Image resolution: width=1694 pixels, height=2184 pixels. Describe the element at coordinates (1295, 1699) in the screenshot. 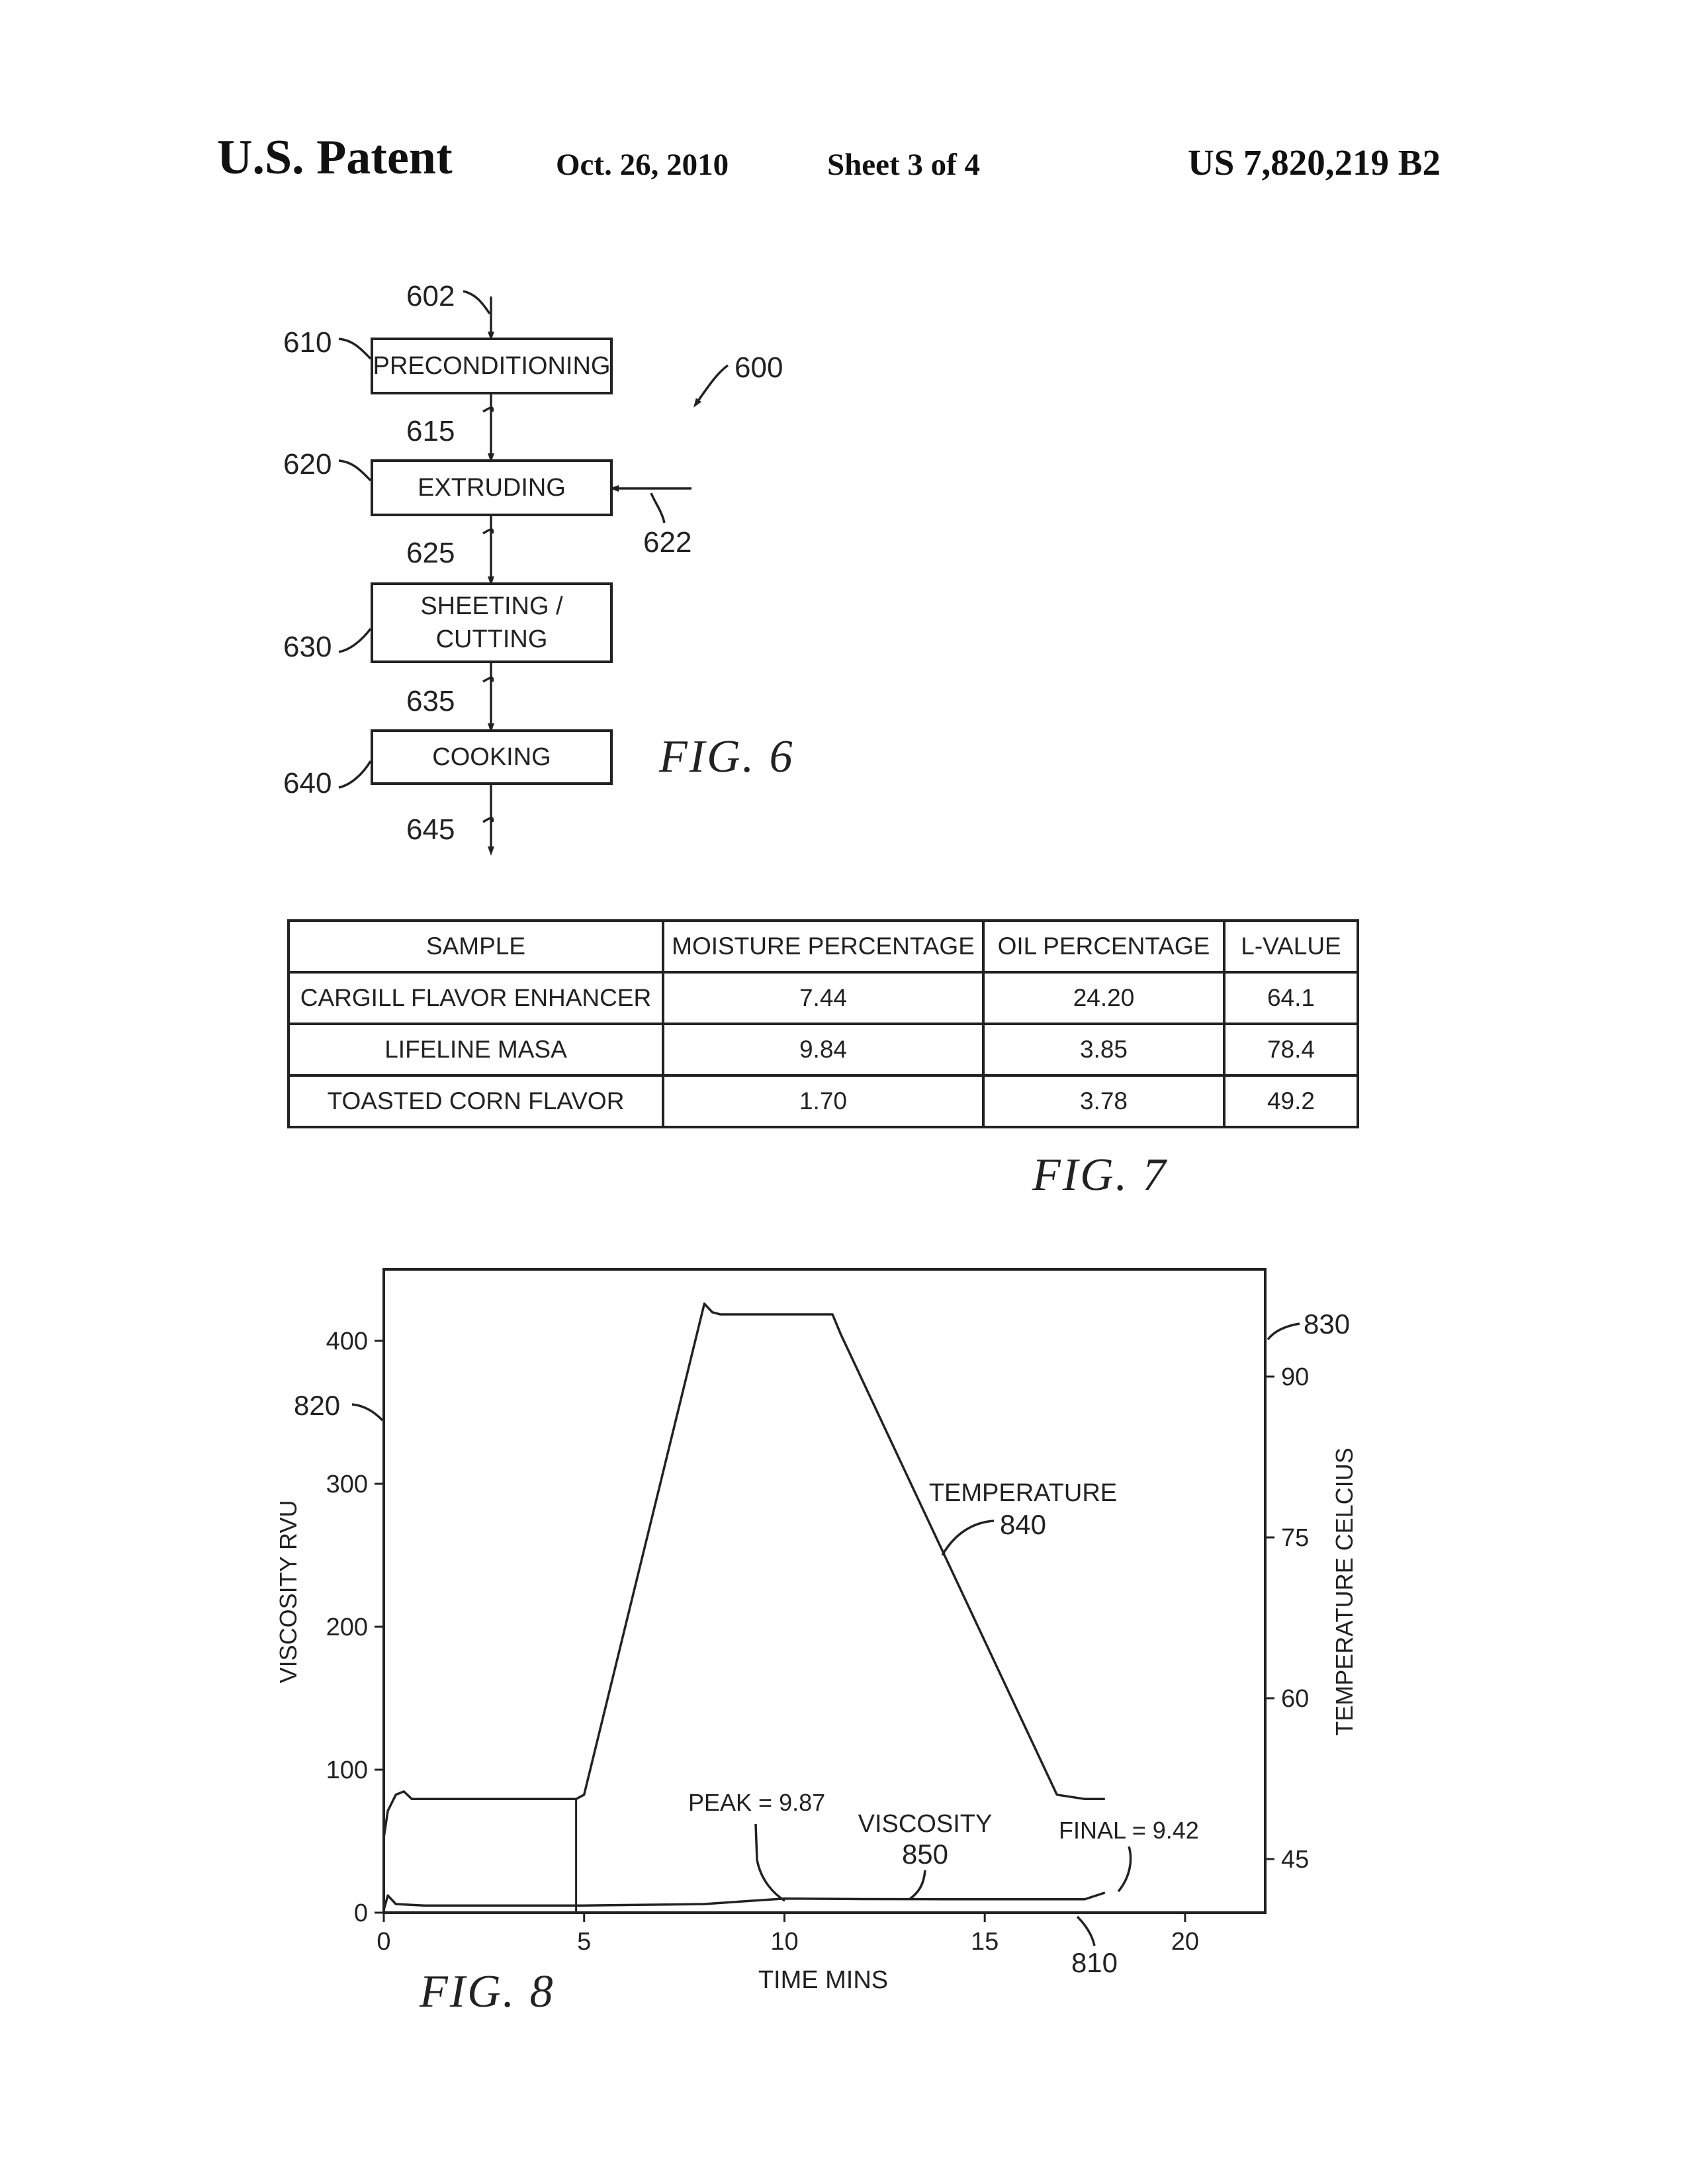

I see `y2-tick-label: 60` at that location.